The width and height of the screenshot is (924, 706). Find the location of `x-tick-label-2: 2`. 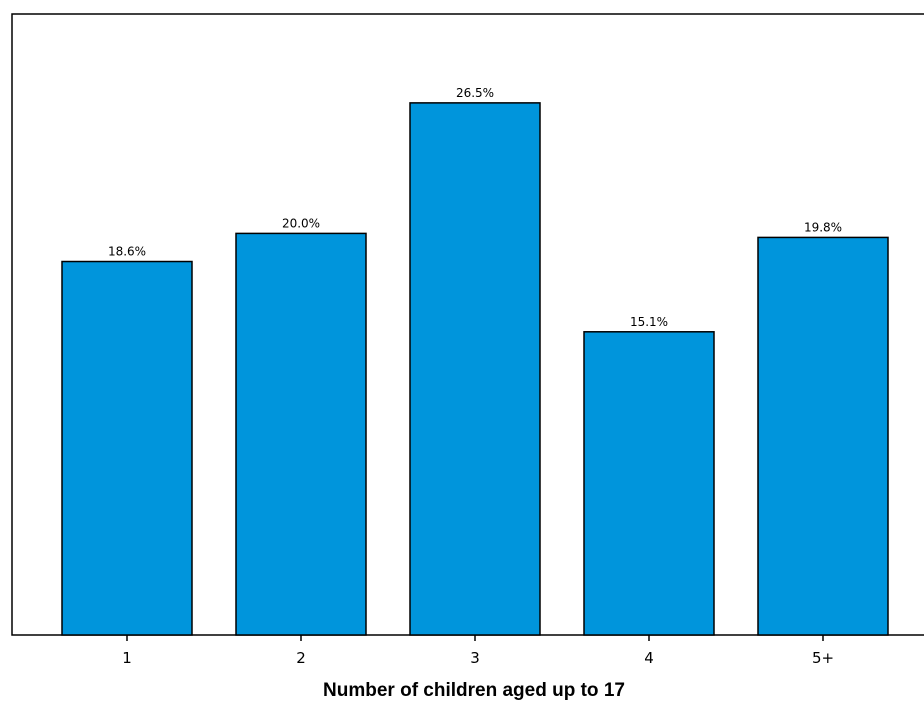

x-tick-label-2: 2 is located at coordinates (301, 658).